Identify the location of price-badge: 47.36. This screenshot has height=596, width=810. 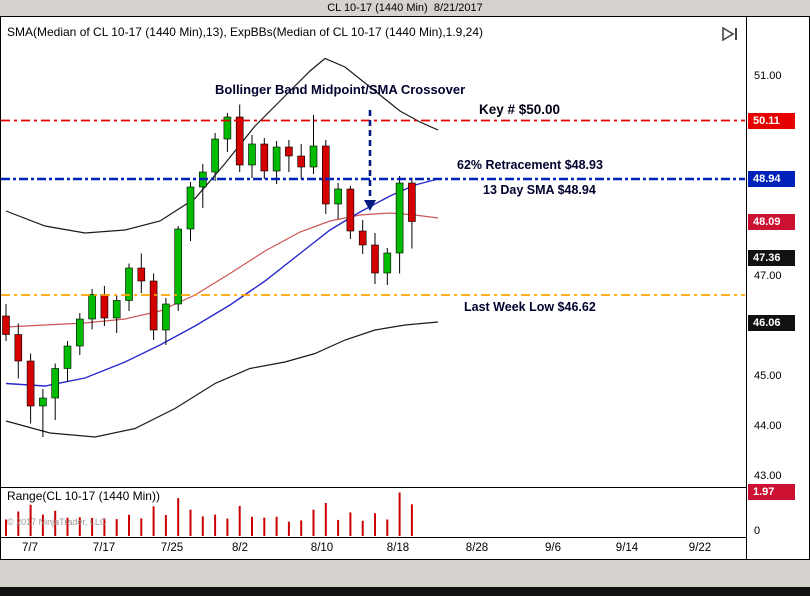
(771, 258).